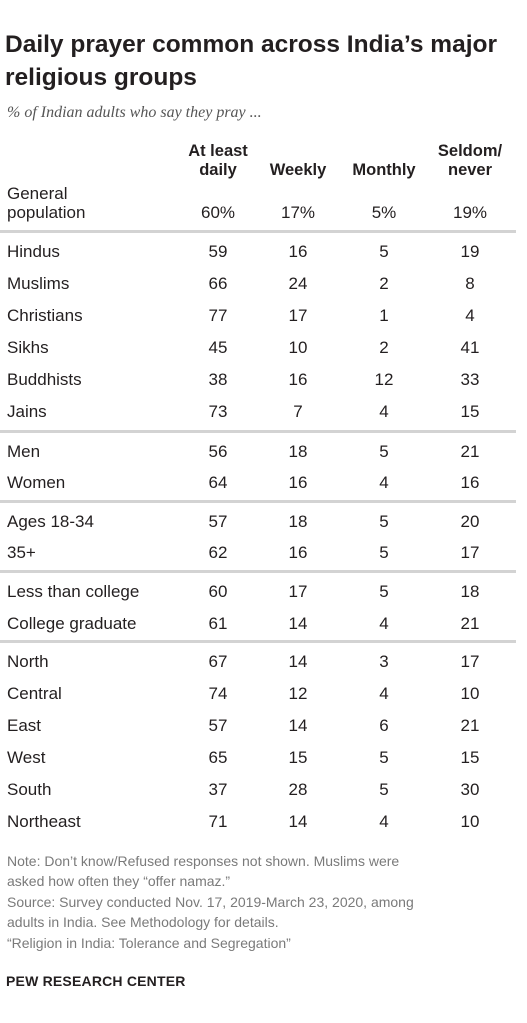 This screenshot has width=527, height=1023. I want to click on row-label-line: Women, so click(36, 483).